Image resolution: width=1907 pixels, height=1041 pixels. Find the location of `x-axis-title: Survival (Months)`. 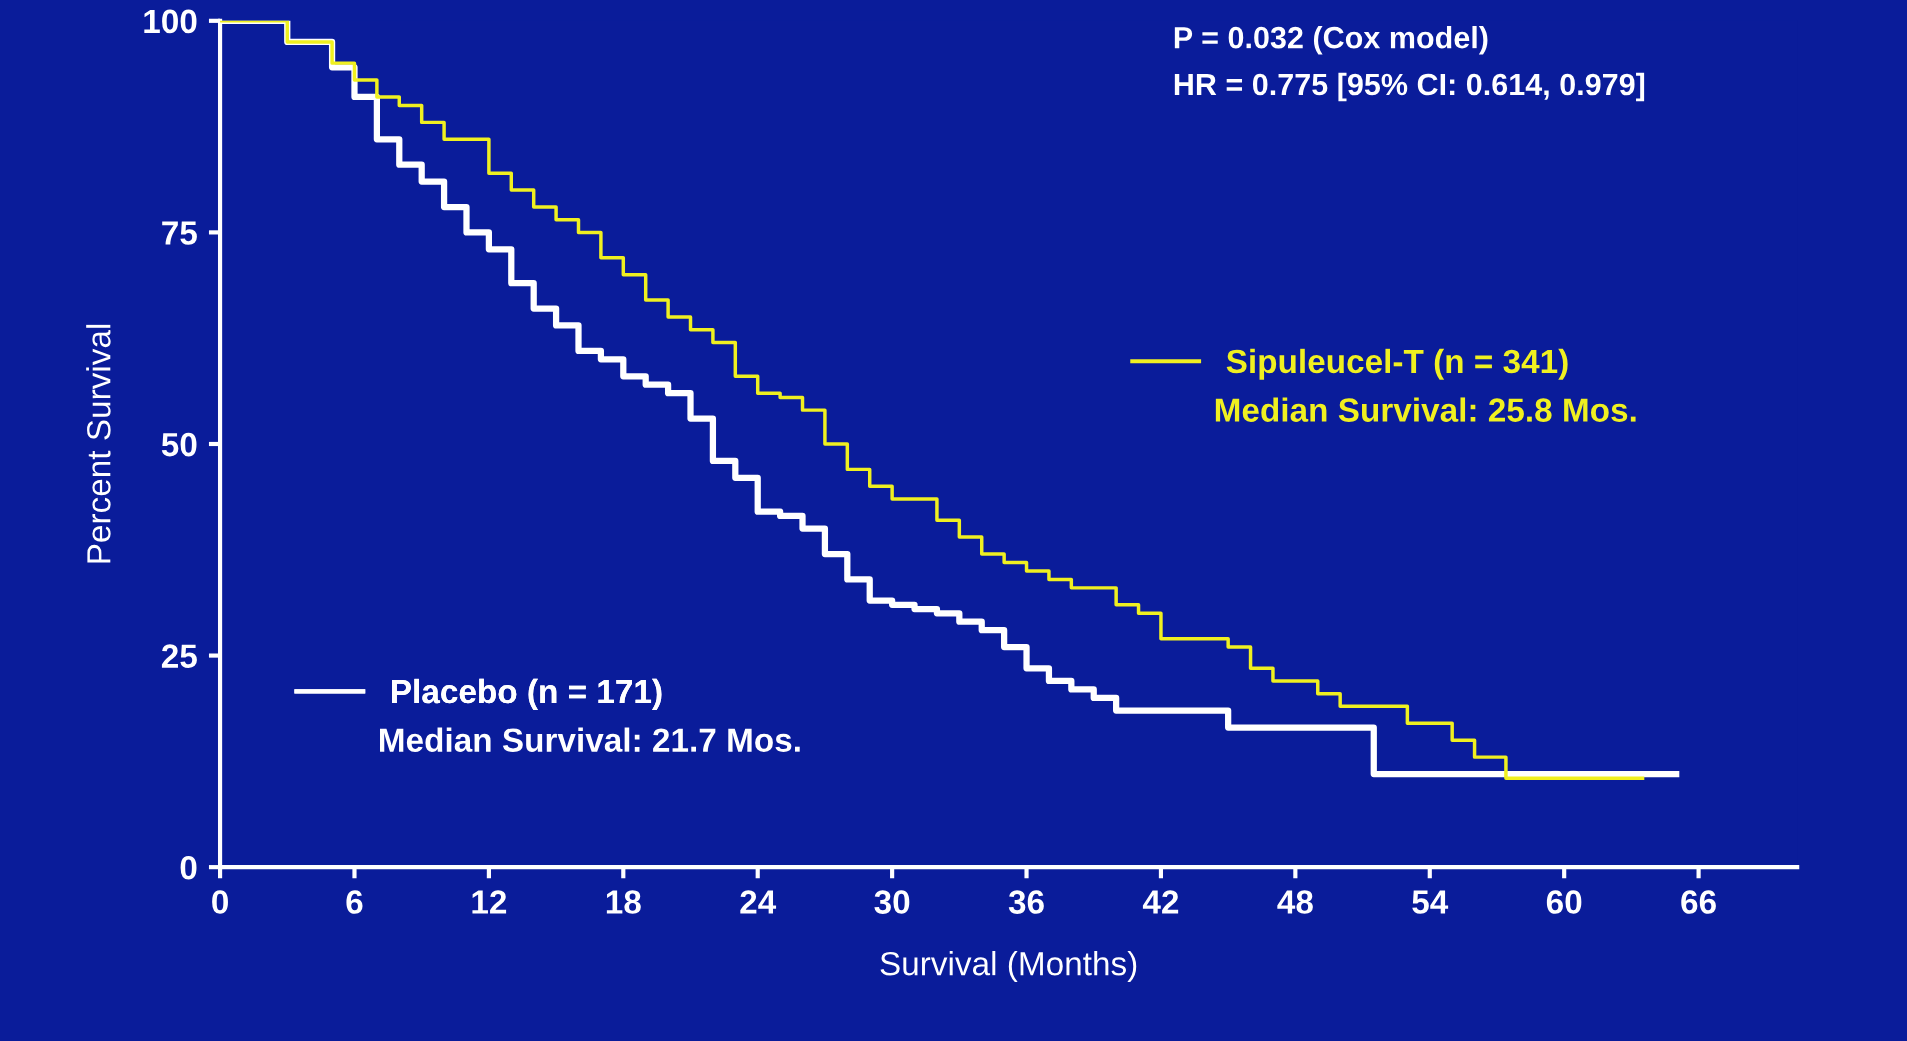

x-axis-title: Survival (Months) is located at coordinates (1008, 967).